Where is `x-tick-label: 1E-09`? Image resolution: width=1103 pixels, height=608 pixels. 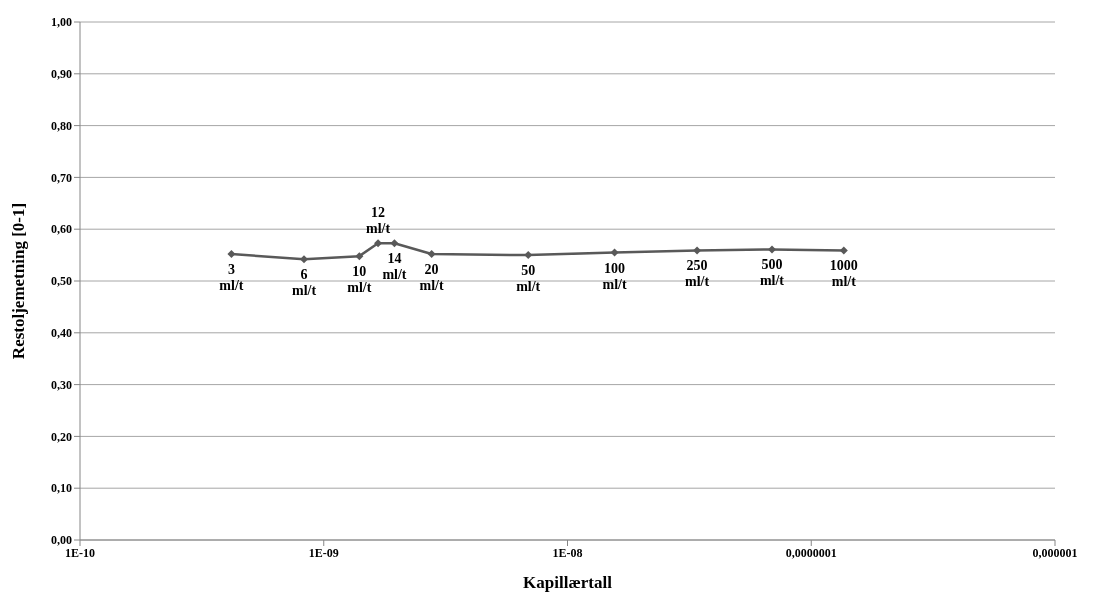
x-tick-label: 1E-09 is located at coordinates (323, 552).